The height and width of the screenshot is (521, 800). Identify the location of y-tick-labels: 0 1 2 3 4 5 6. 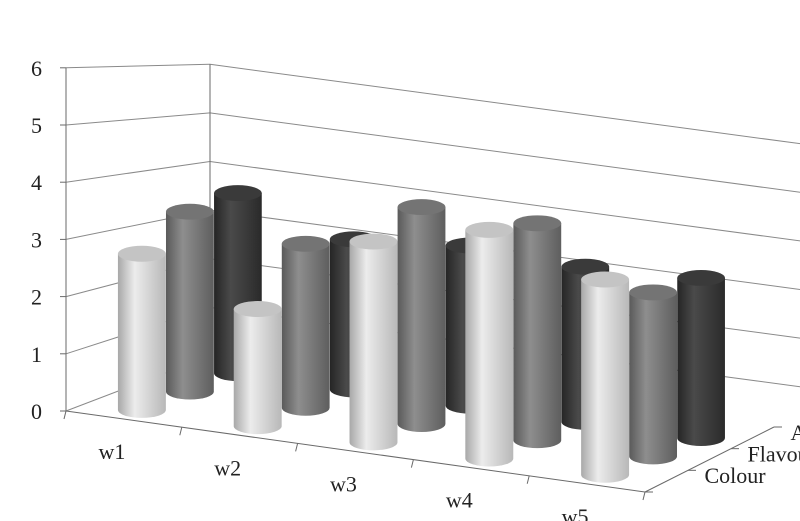
(36, 240).